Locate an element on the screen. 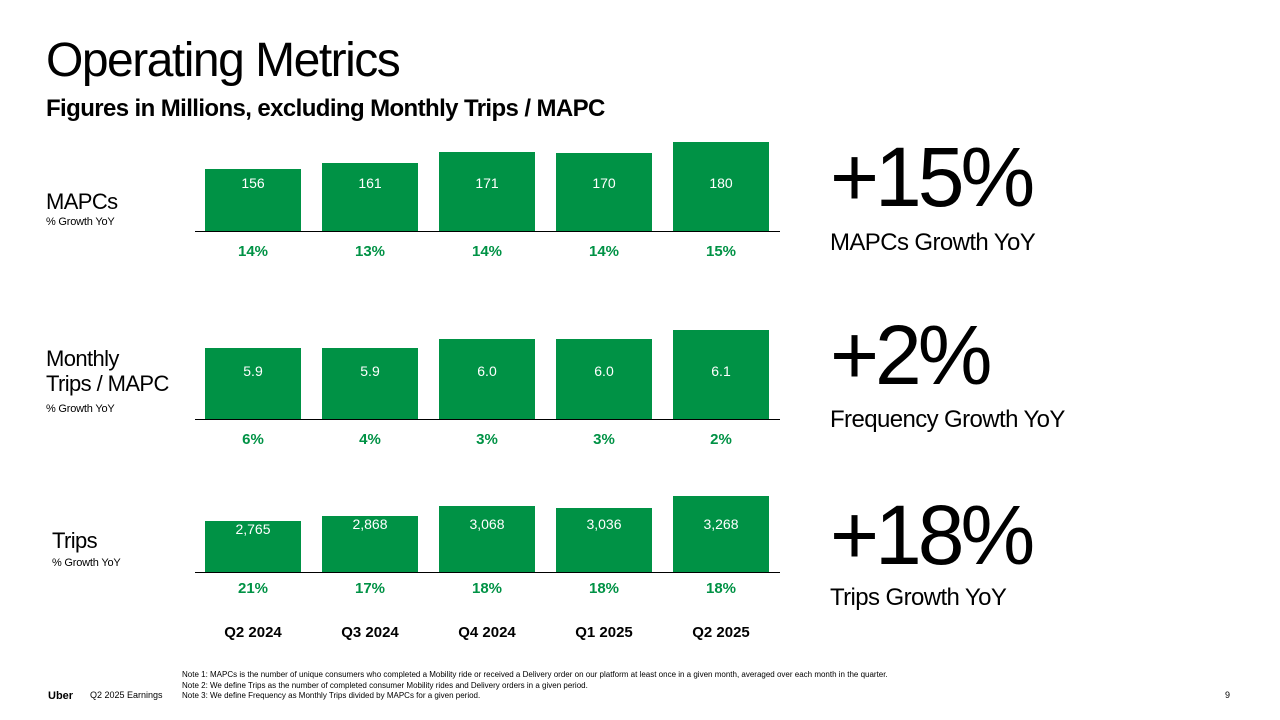  row-label-frequency-line1: Monthly is located at coordinates (82, 358).